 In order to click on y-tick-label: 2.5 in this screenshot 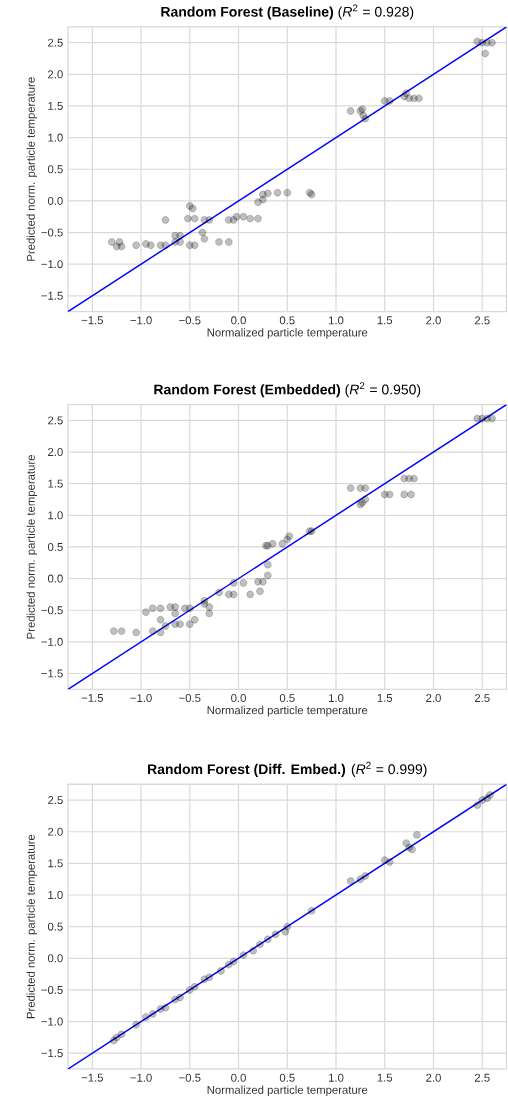, I will do `click(55, 42)`.